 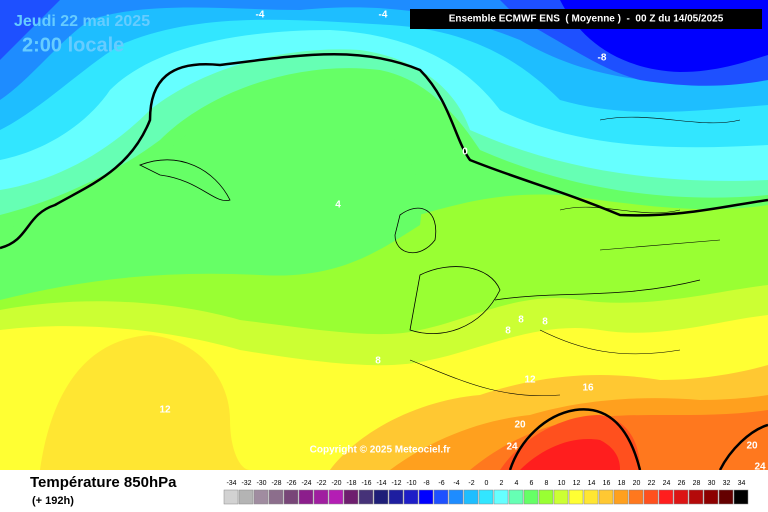 I want to click on legend-label: 4, so click(x=517, y=483).